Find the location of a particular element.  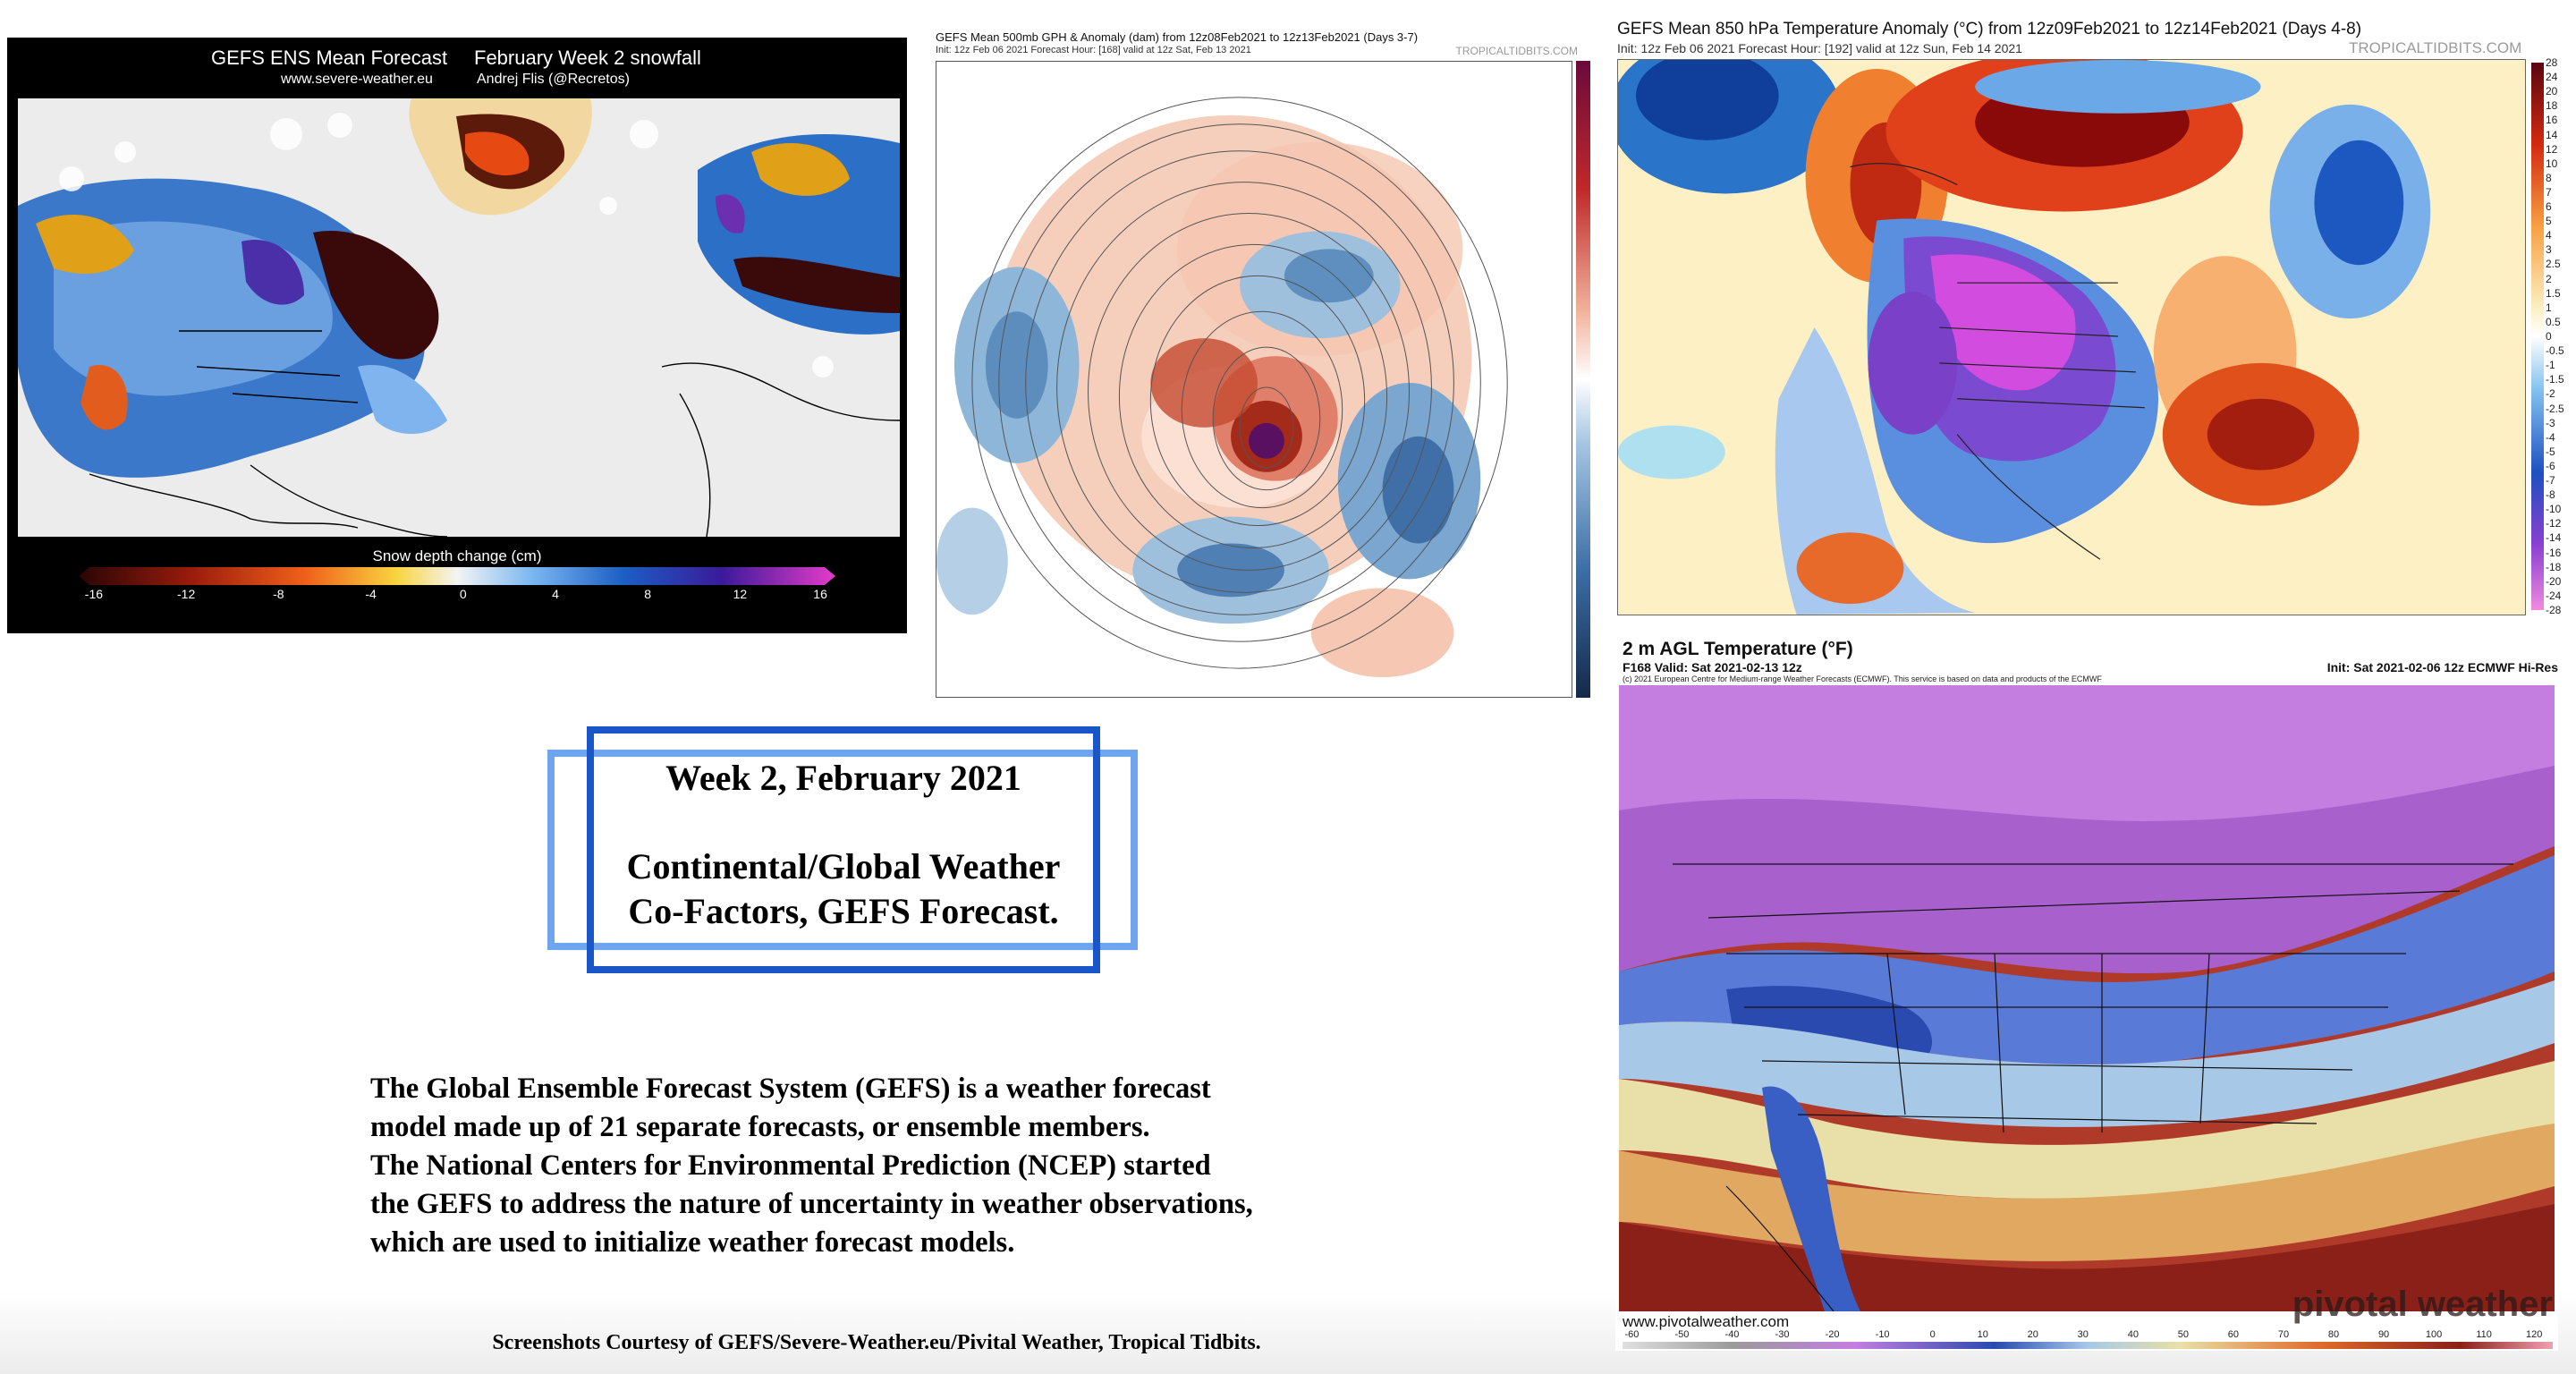

pivotal-logo: pivotal weather is located at coordinates (2422, 1304).